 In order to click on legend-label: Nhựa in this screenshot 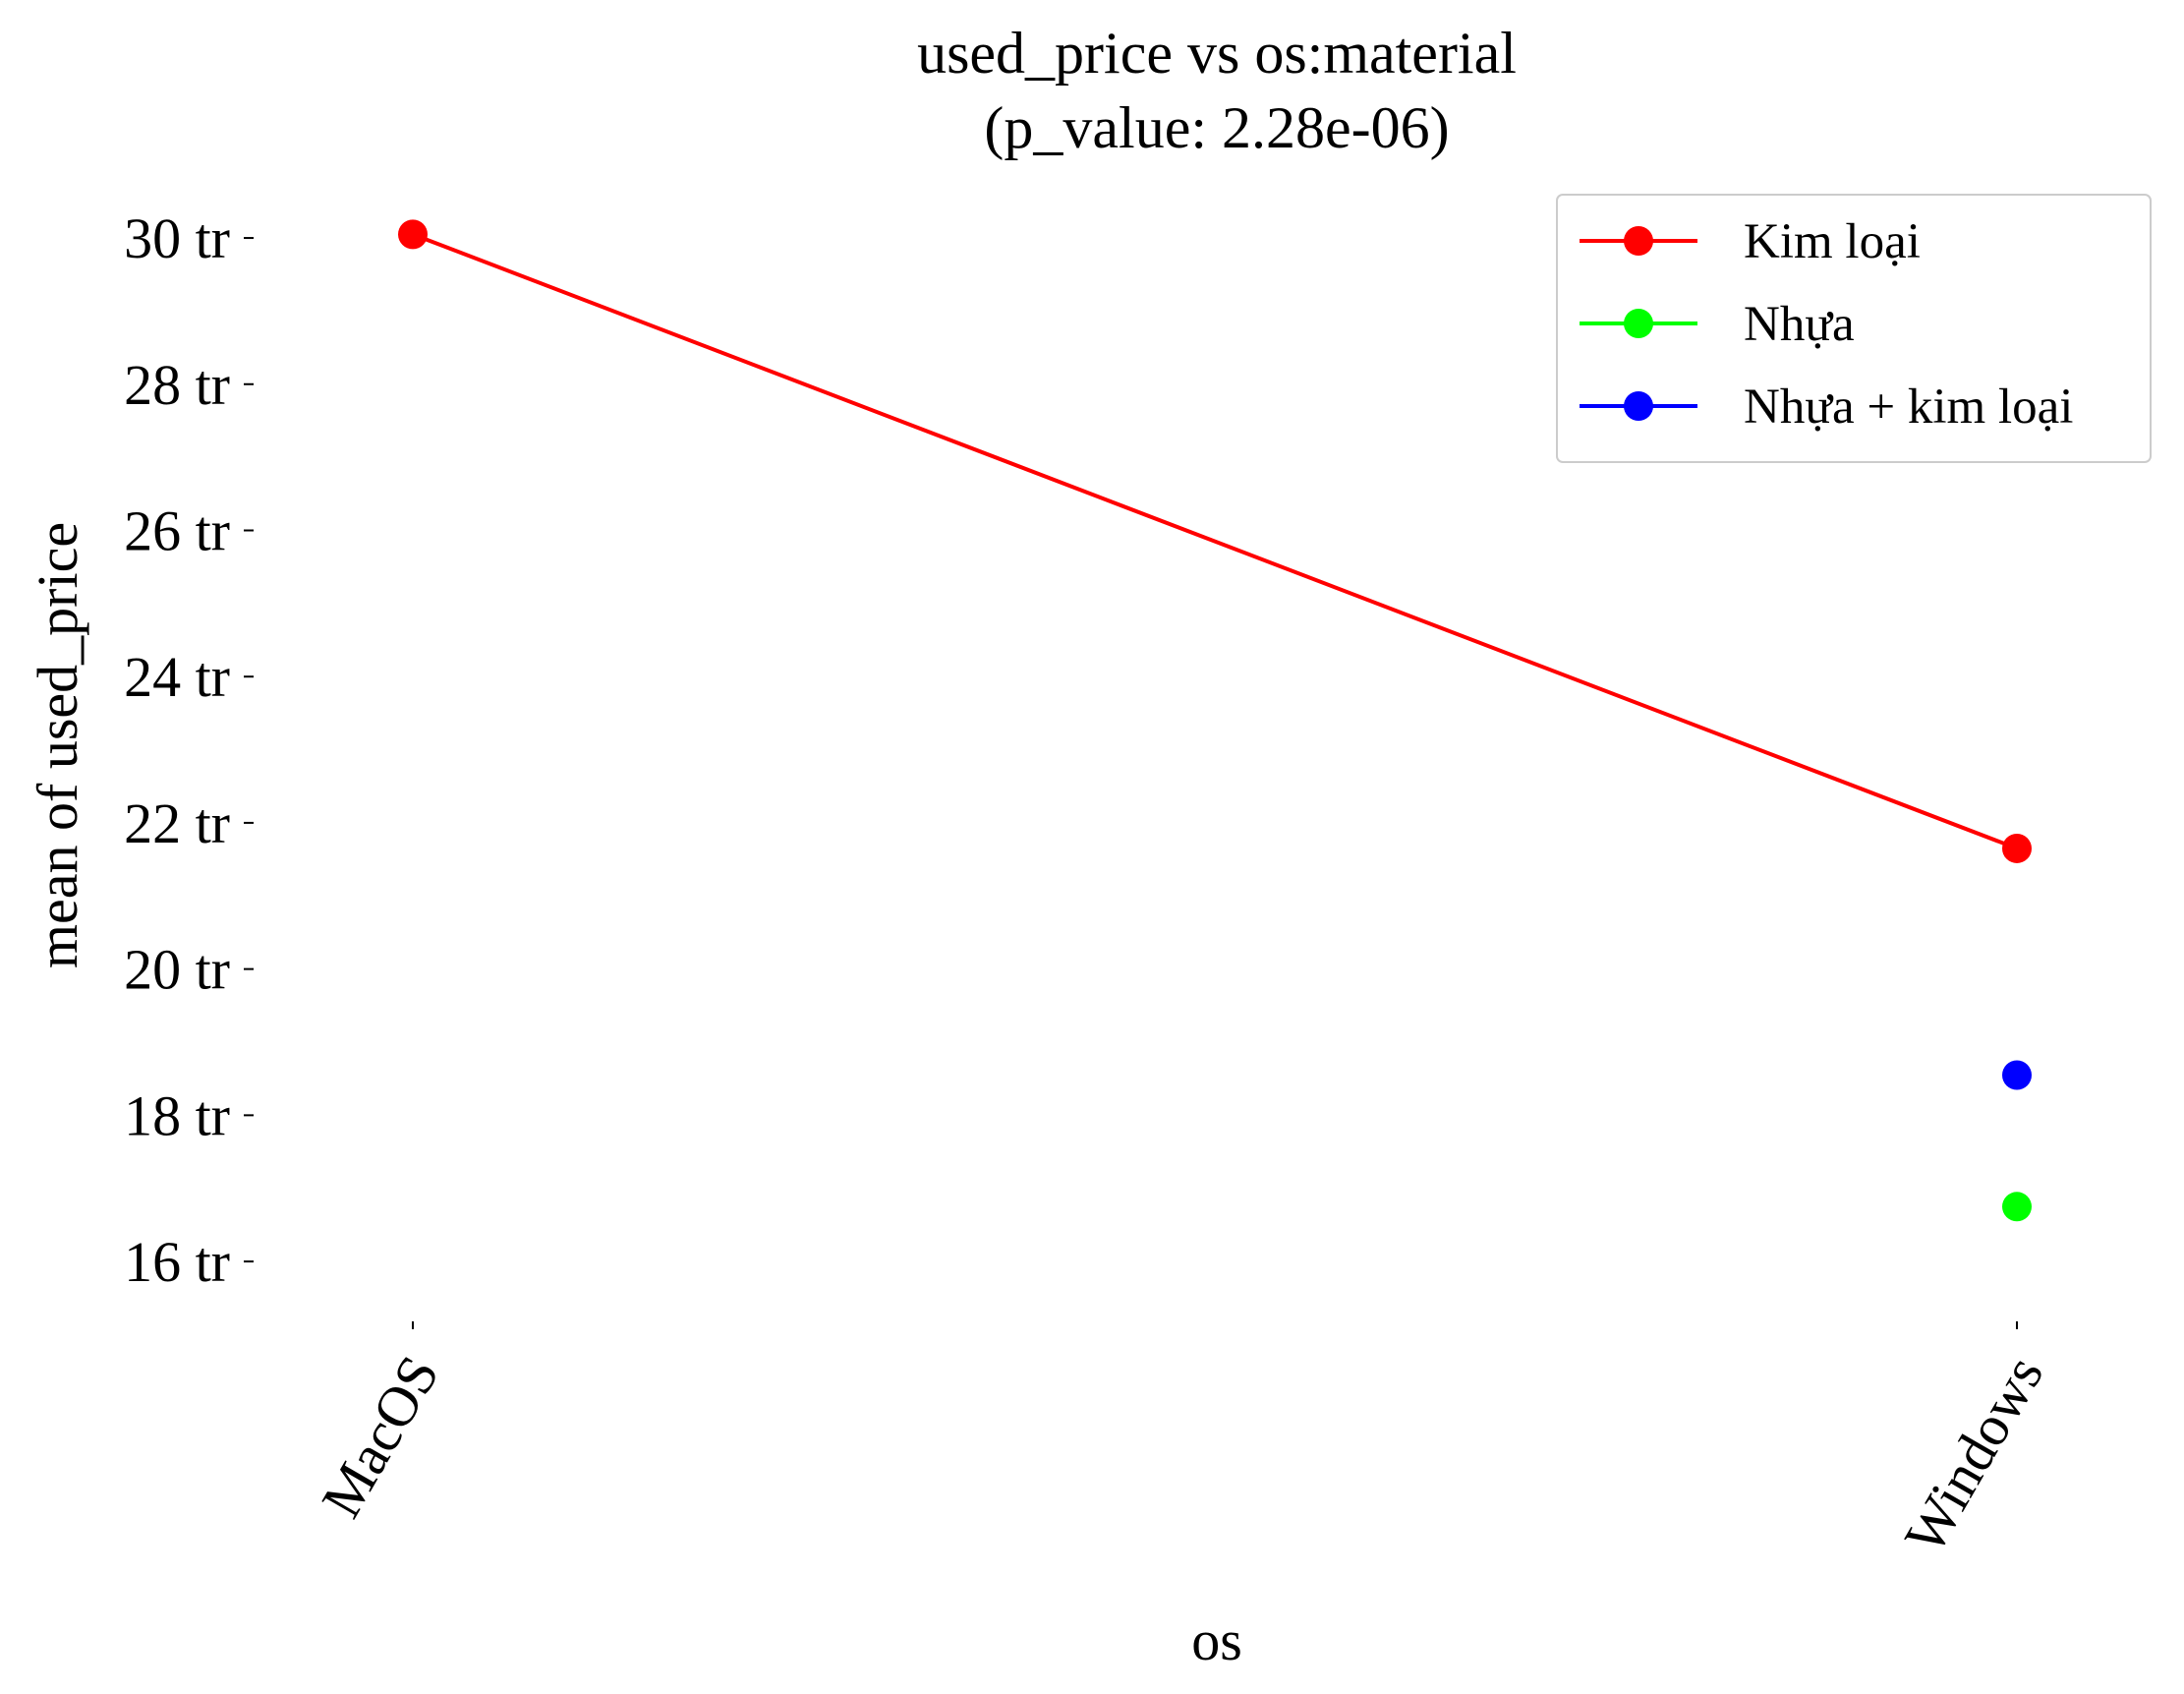, I will do `click(1799, 324)`.